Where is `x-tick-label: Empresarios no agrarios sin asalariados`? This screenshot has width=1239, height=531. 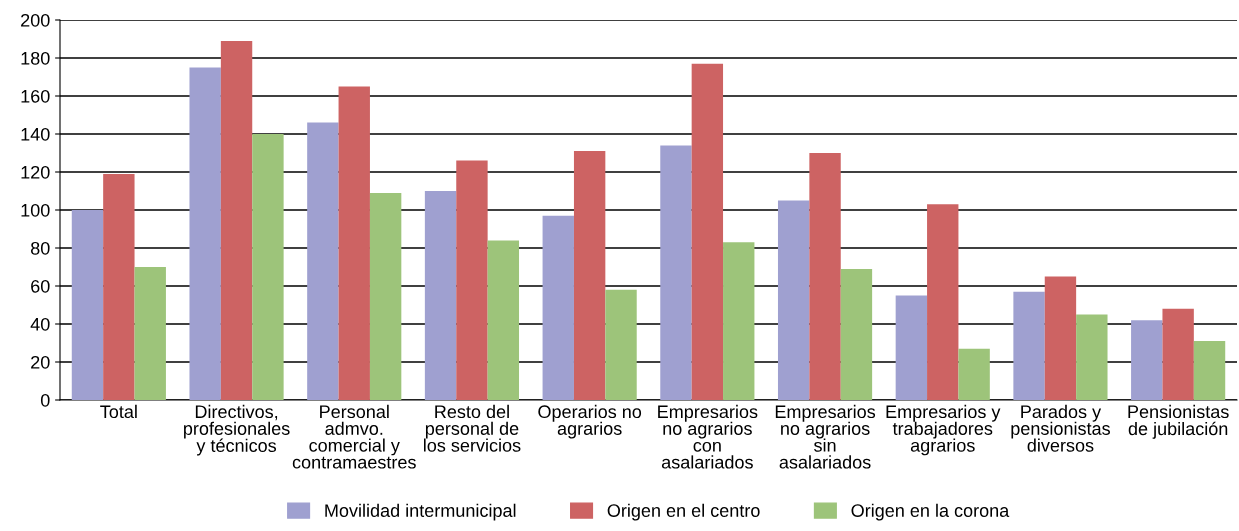
x-tick-label: Empresarios no agrarios sin asalariados is located at coordinates (825, 436).